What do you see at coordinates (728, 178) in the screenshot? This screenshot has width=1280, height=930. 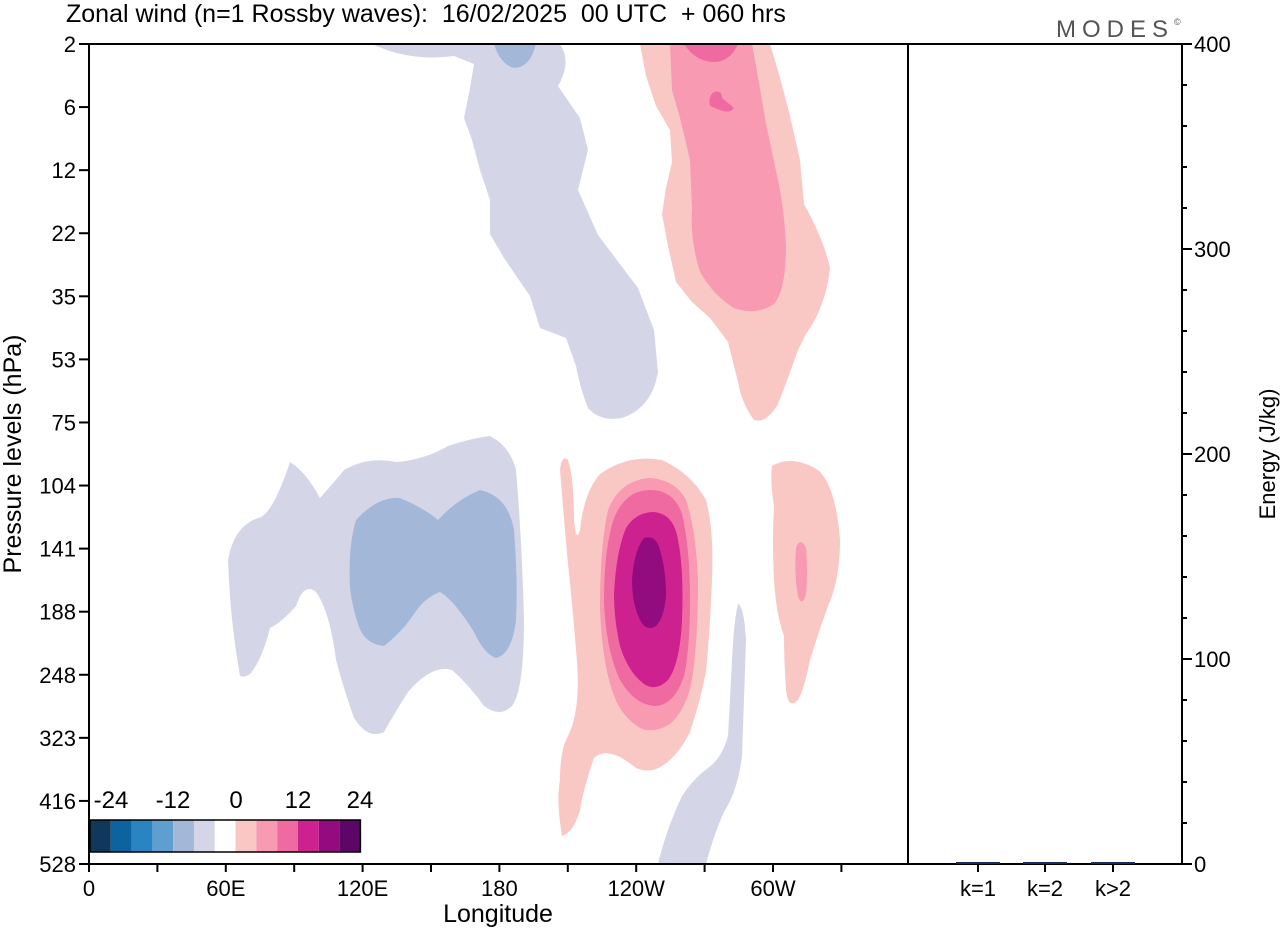 I see `contour-positive-upper-core` at bounding box center [728, 178].